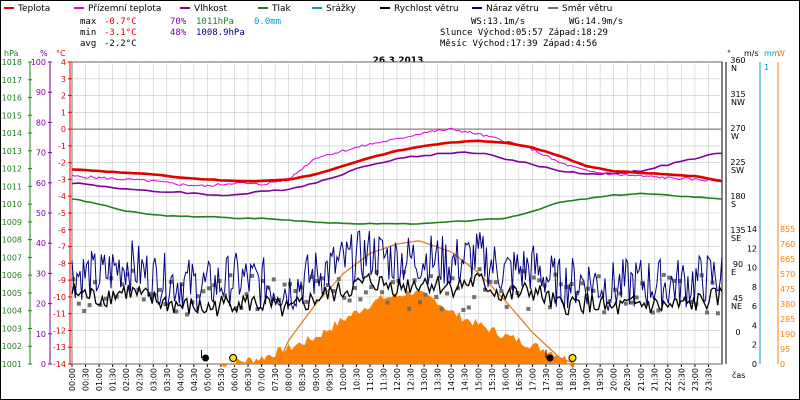 Image resolution: width=800 pixels, height=400 pixels. I want to click on x-label-10: 05:00, so click(207, 379).